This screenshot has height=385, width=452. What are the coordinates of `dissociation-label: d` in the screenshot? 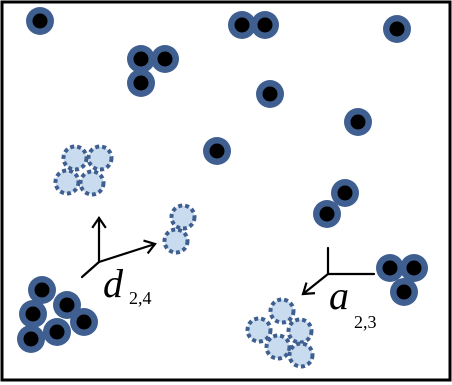 It's located at (113, 283).